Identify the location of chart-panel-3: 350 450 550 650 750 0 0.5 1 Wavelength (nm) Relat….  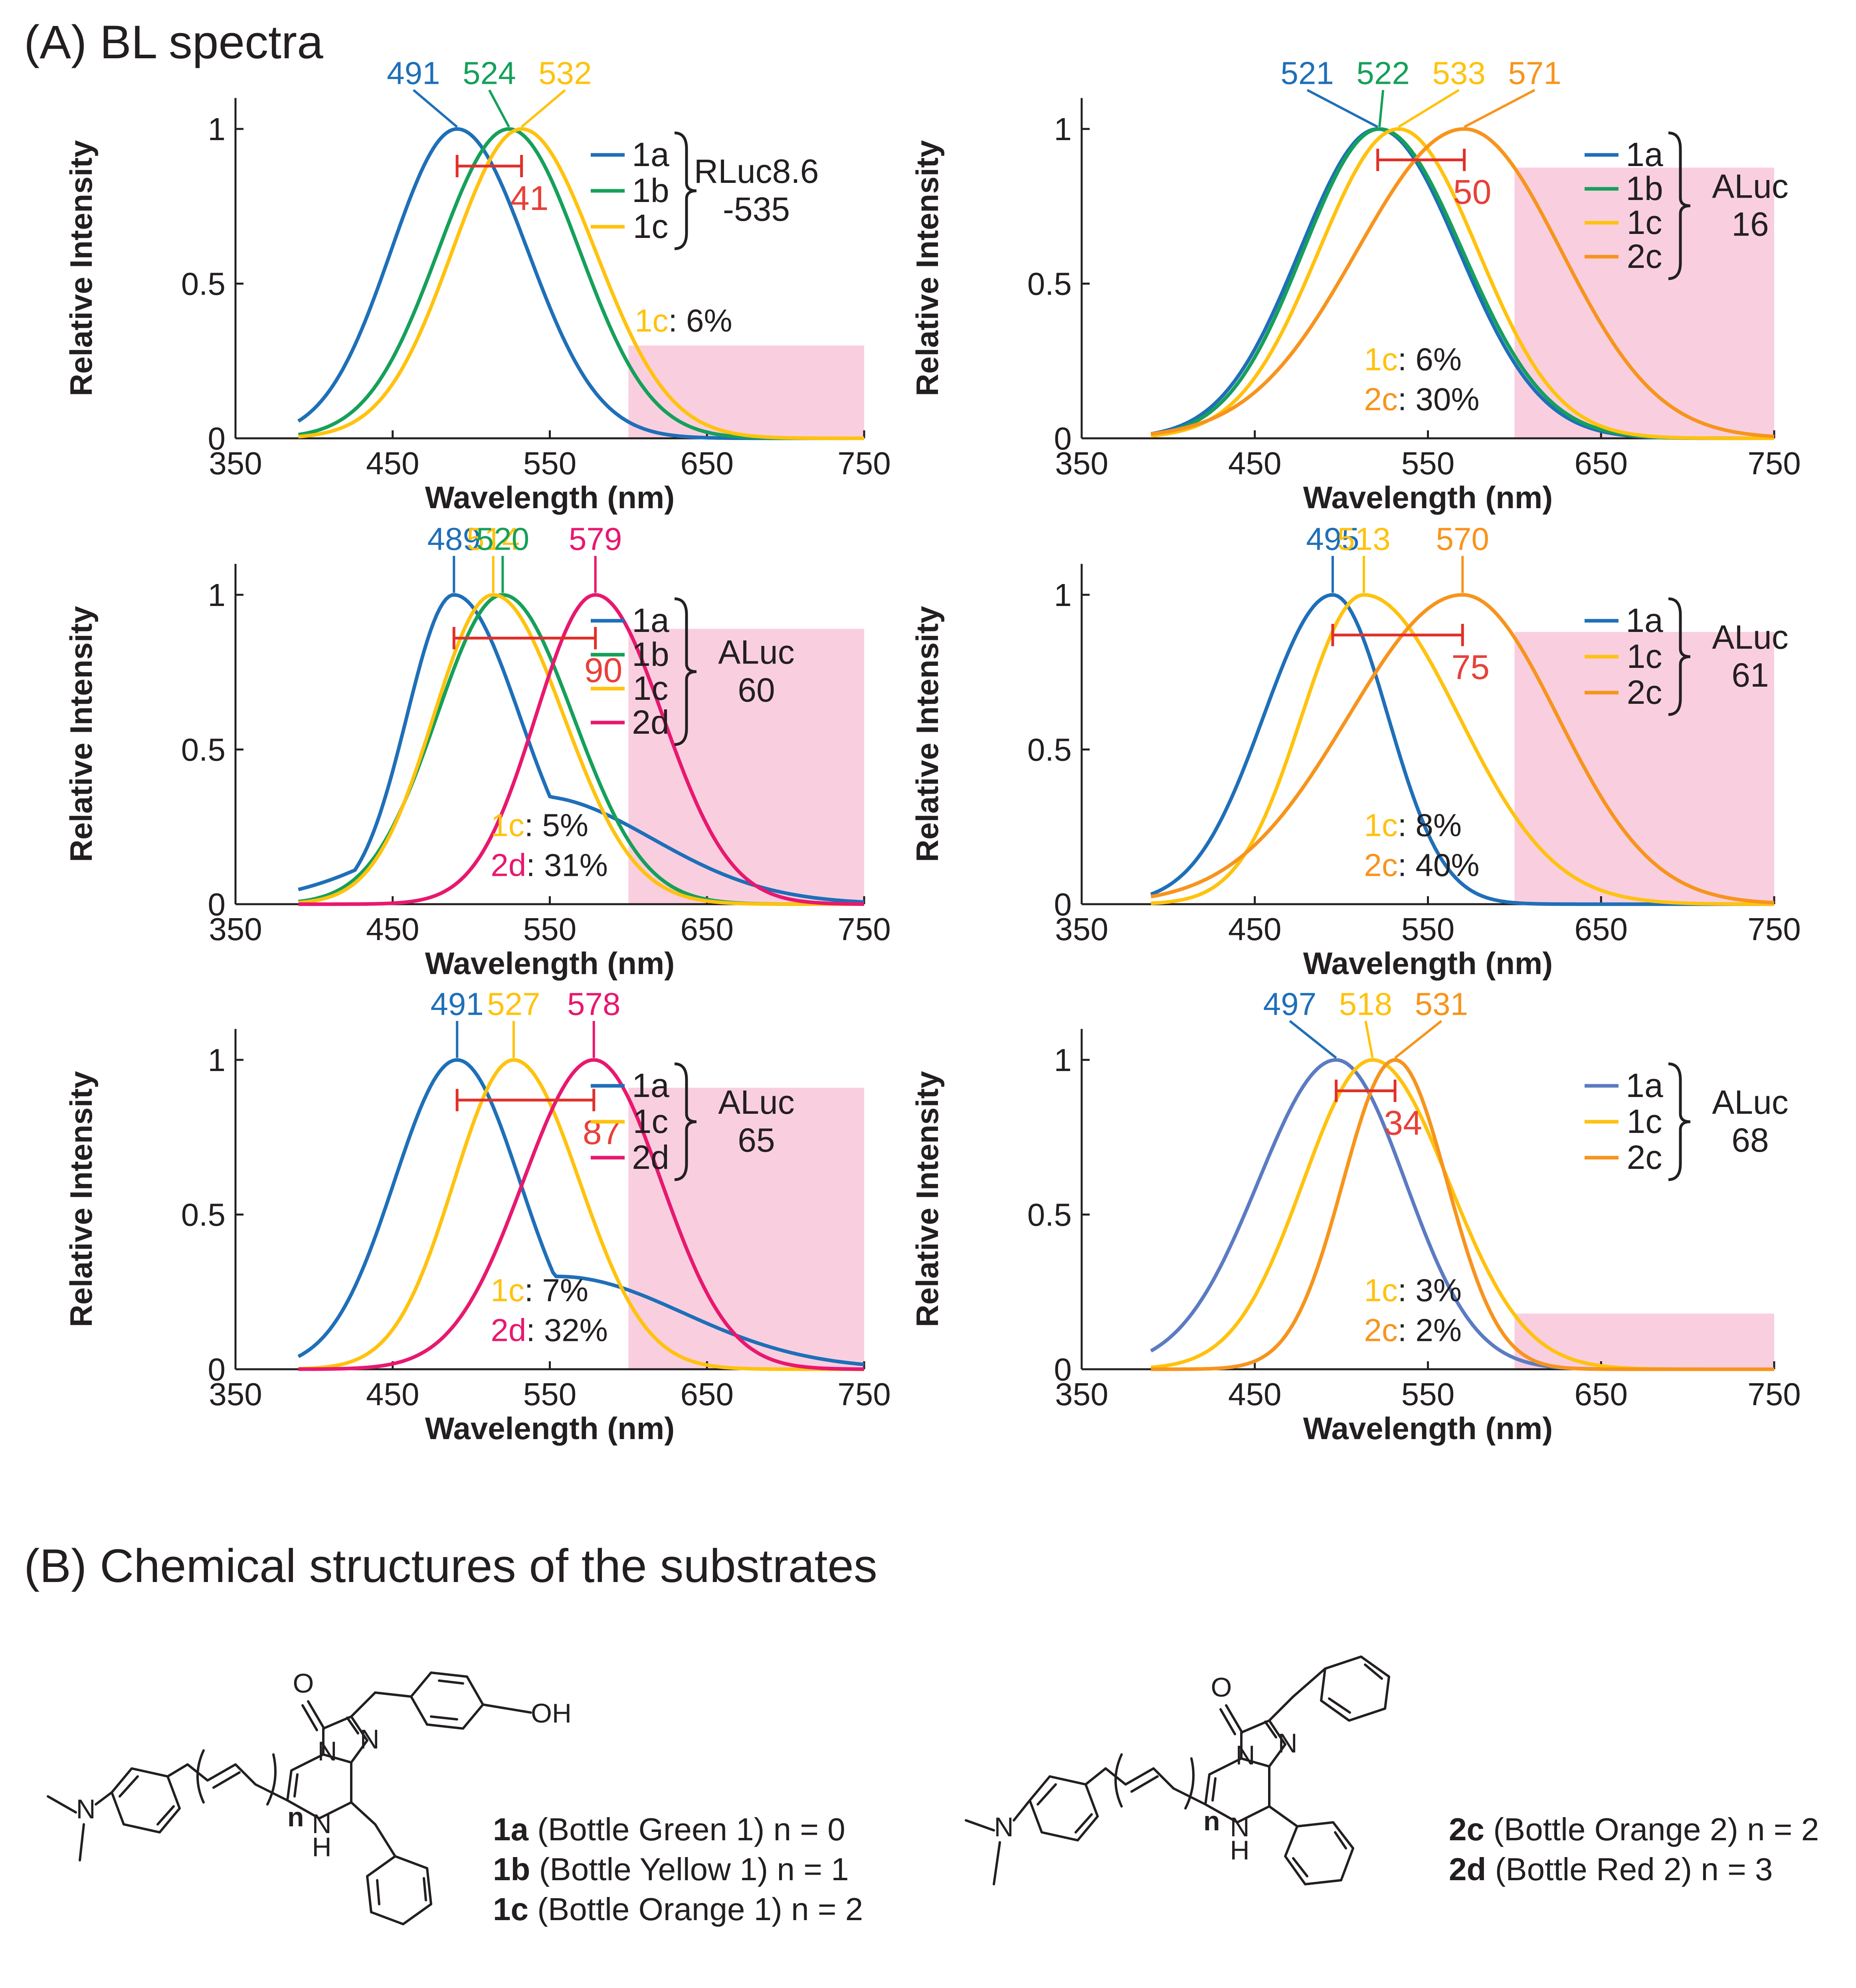
(477, 751).